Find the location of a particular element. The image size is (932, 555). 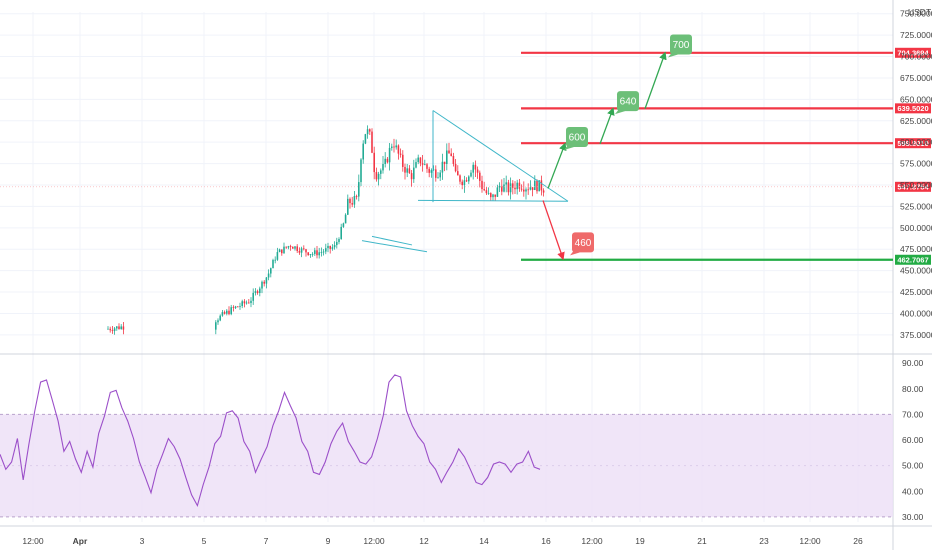

price-tag: 598.8010 is located at coordinates (913, 143).